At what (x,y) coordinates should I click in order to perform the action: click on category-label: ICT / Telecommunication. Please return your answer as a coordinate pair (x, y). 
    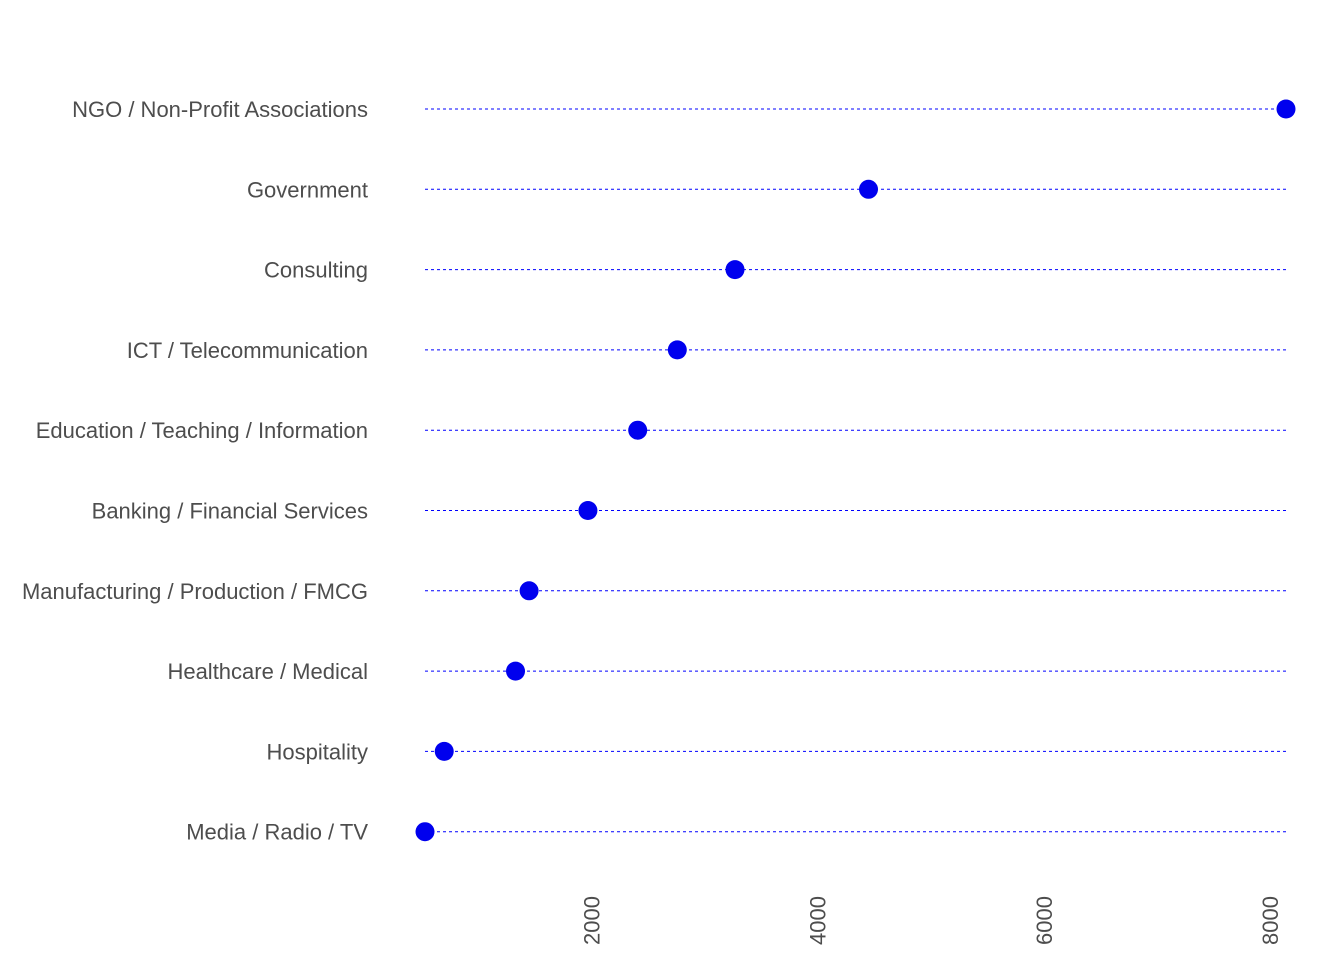
    Looking at the image, I should click on (247, 350).